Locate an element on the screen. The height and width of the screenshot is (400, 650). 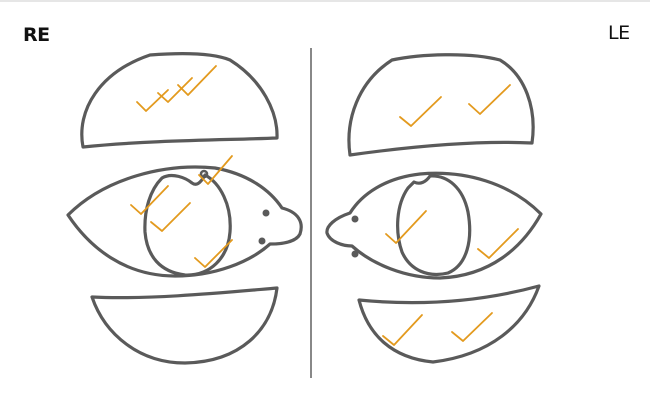
le-upper-lid is located at coordinates (441, 105).